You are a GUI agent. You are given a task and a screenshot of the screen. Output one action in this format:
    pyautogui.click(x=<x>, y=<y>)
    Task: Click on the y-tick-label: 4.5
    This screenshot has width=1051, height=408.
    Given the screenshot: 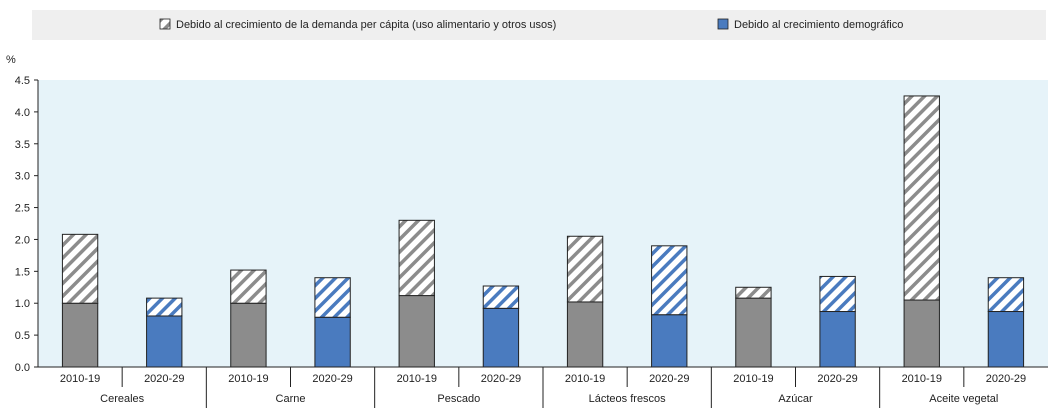 What is the action you would take?
    pyautogui.click(x=22, y=81)
    